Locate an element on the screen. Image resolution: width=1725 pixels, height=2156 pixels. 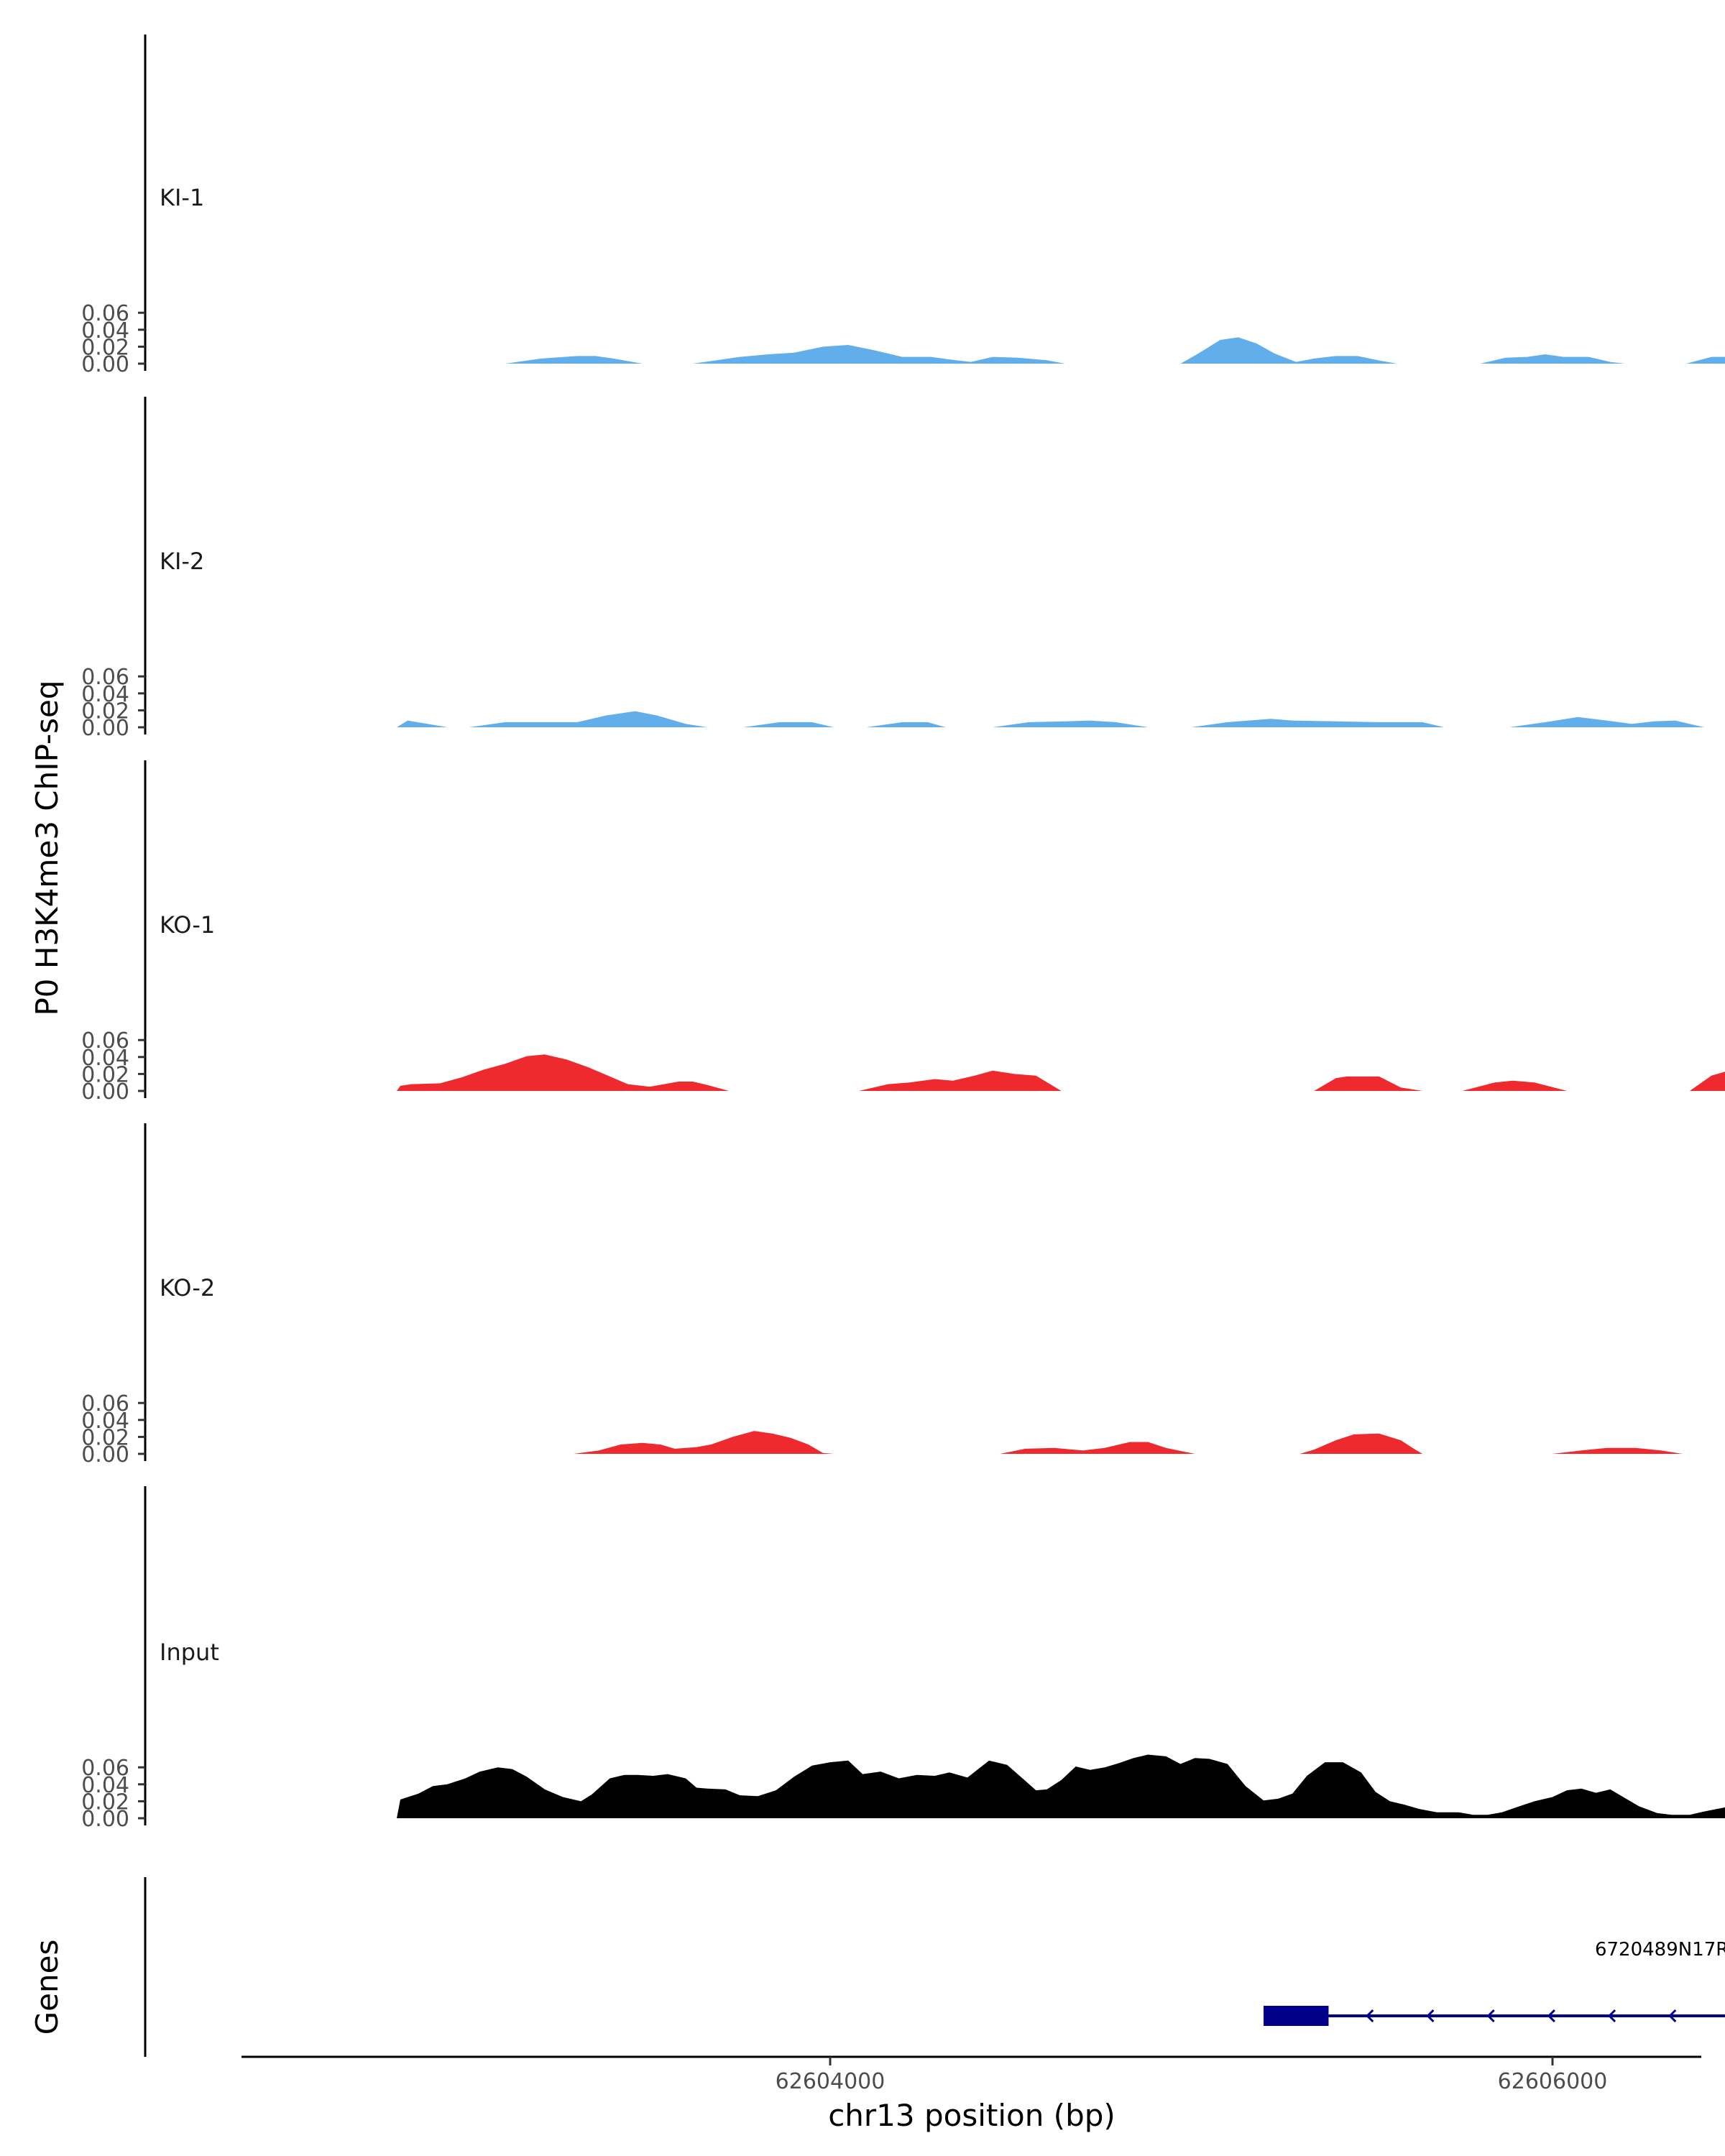
genes-axis-title: Genes is located at coordinates (47, 1987).